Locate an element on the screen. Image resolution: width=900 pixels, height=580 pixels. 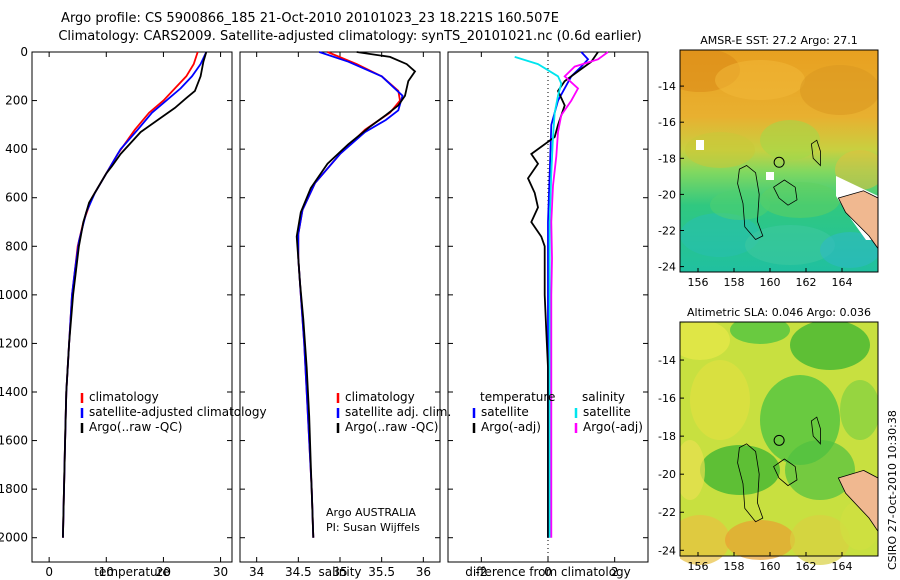
series-line-satellite-adj-clim- is located at coordinates (350, 294).